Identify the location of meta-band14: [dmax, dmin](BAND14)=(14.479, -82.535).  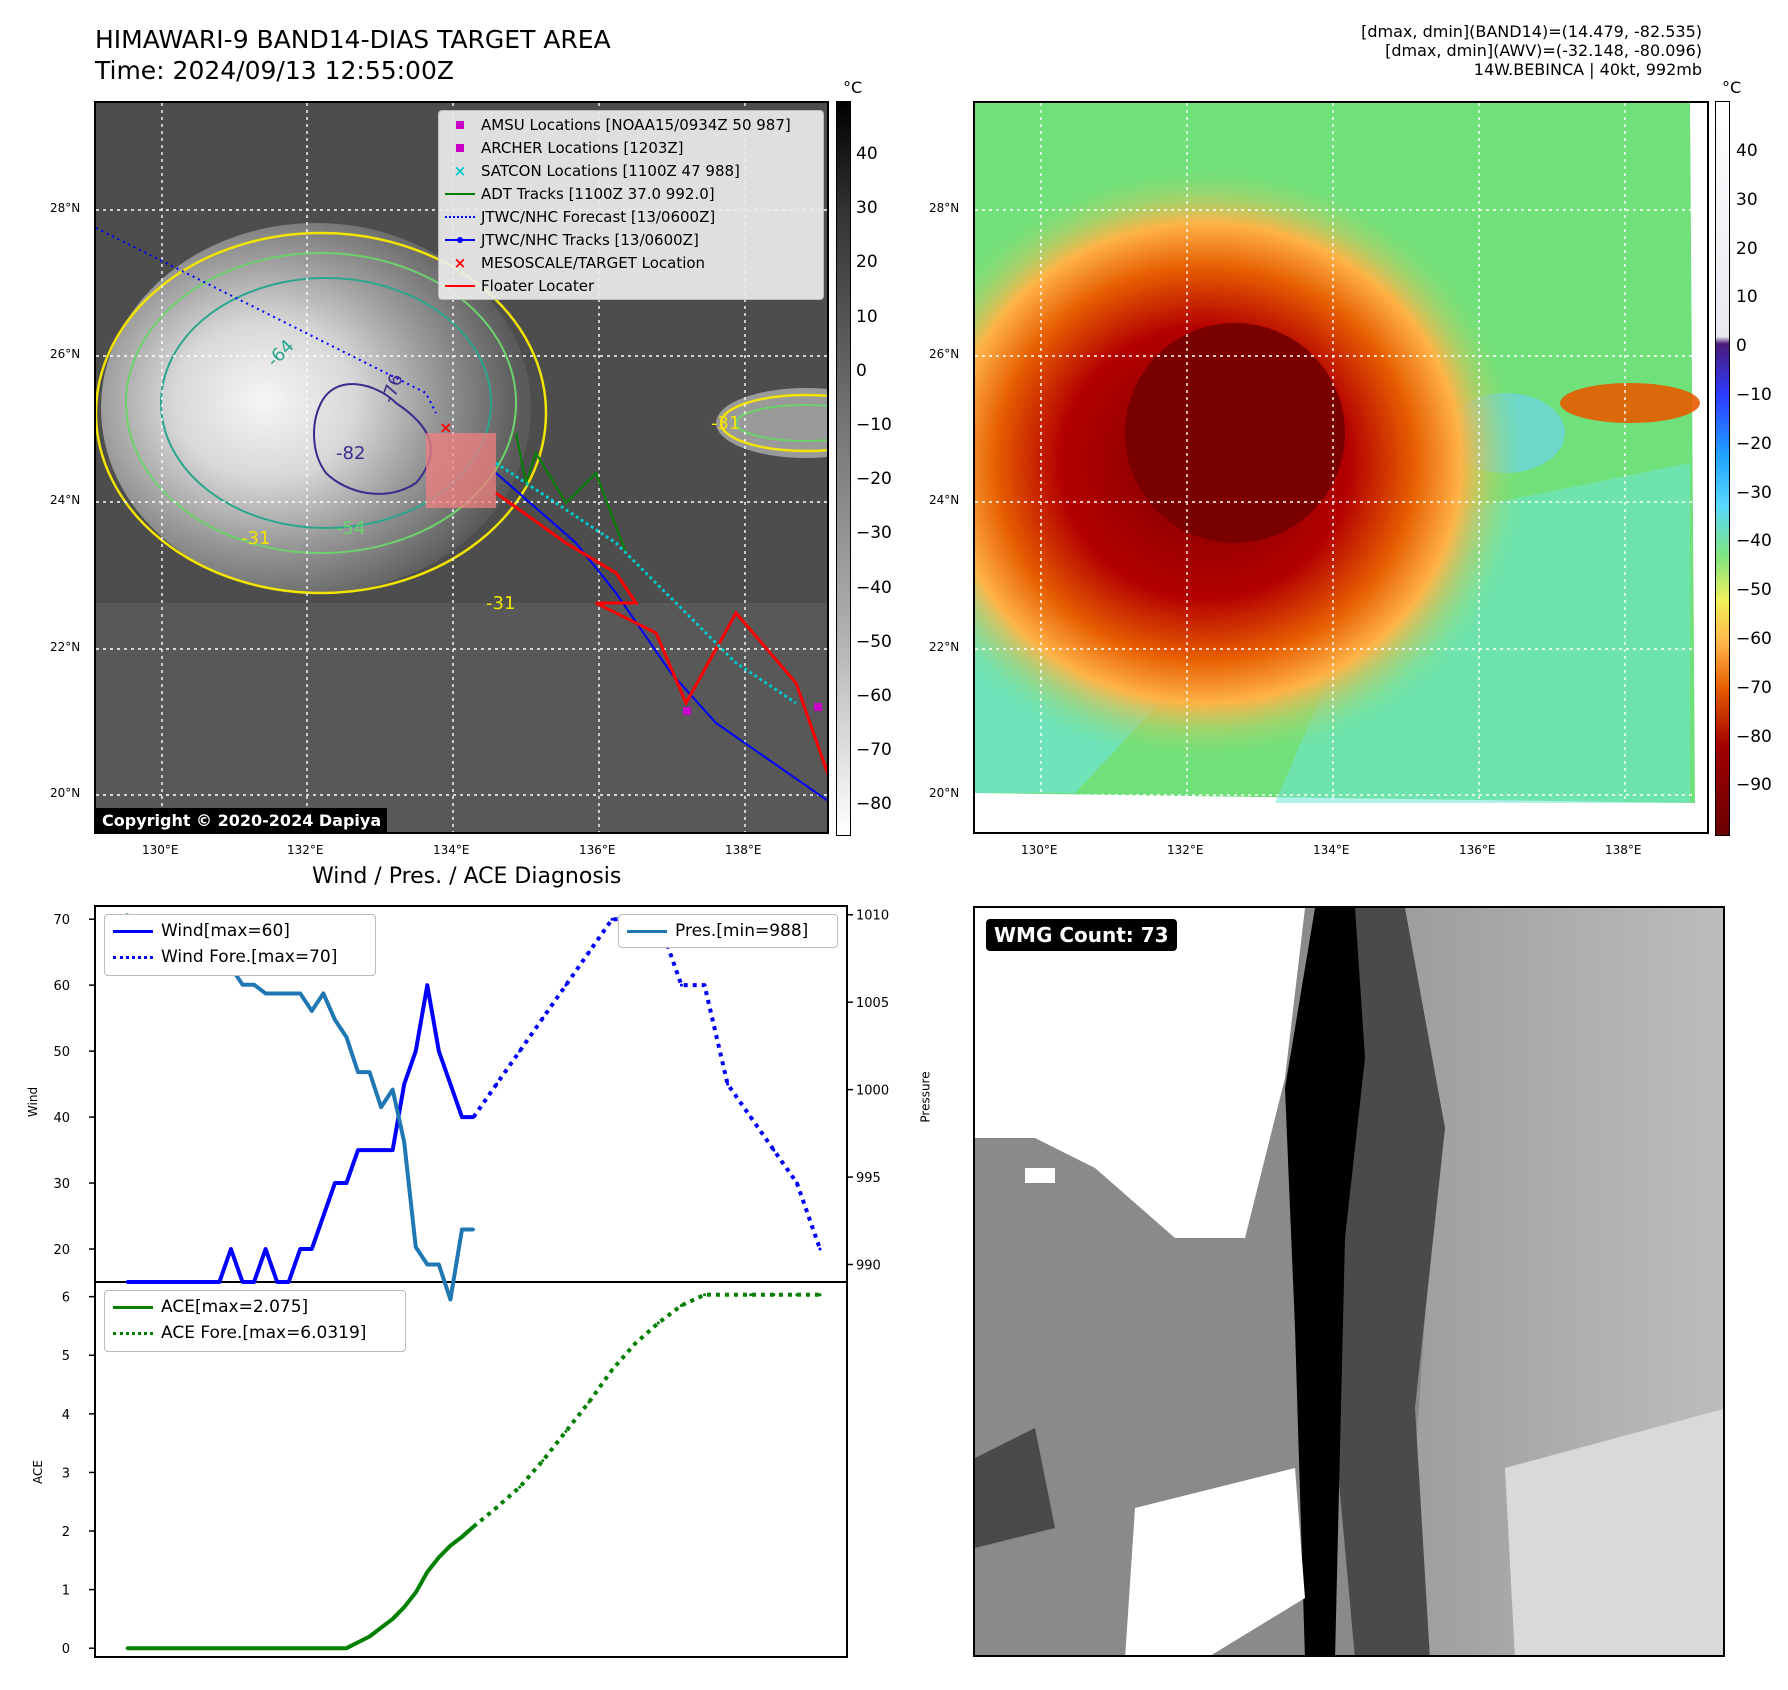
(1531, 31).